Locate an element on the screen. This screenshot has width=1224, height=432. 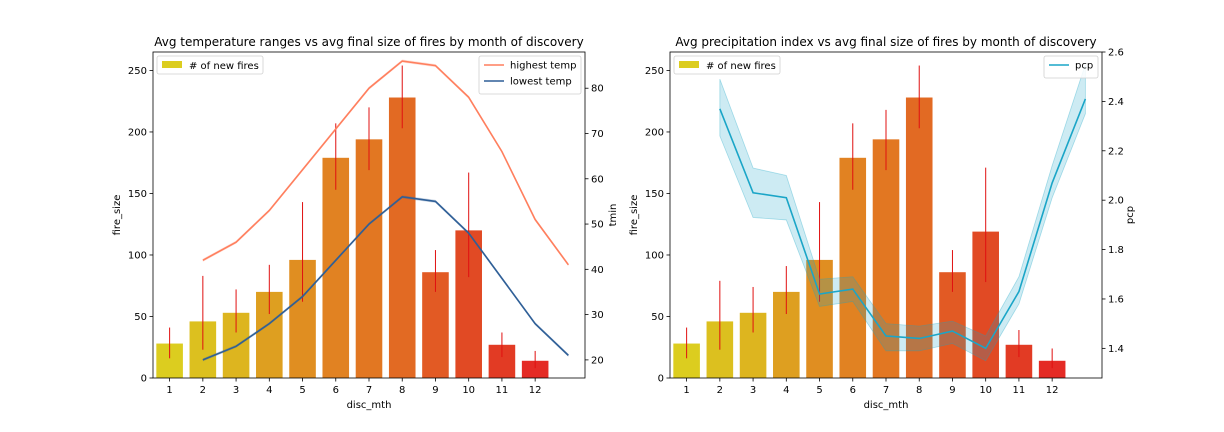
legend-label-lowest-temp: lowest temp is located at coordinates (541, 82).